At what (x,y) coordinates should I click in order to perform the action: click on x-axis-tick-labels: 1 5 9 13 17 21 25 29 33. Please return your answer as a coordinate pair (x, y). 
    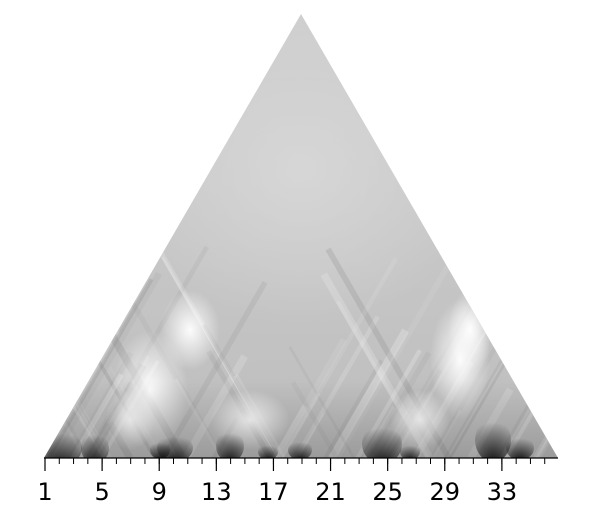
    Looking at the image, I should click on (277, 492).